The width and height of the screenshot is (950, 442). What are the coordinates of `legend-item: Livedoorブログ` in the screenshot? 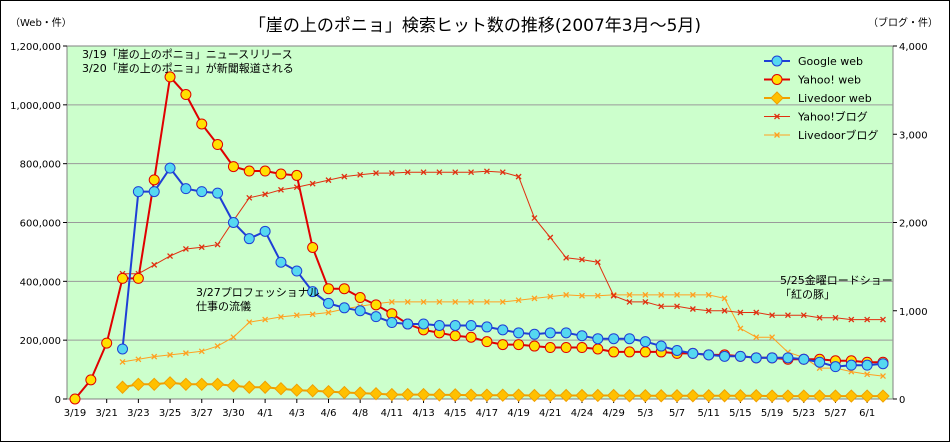 It's located at (821, 135).